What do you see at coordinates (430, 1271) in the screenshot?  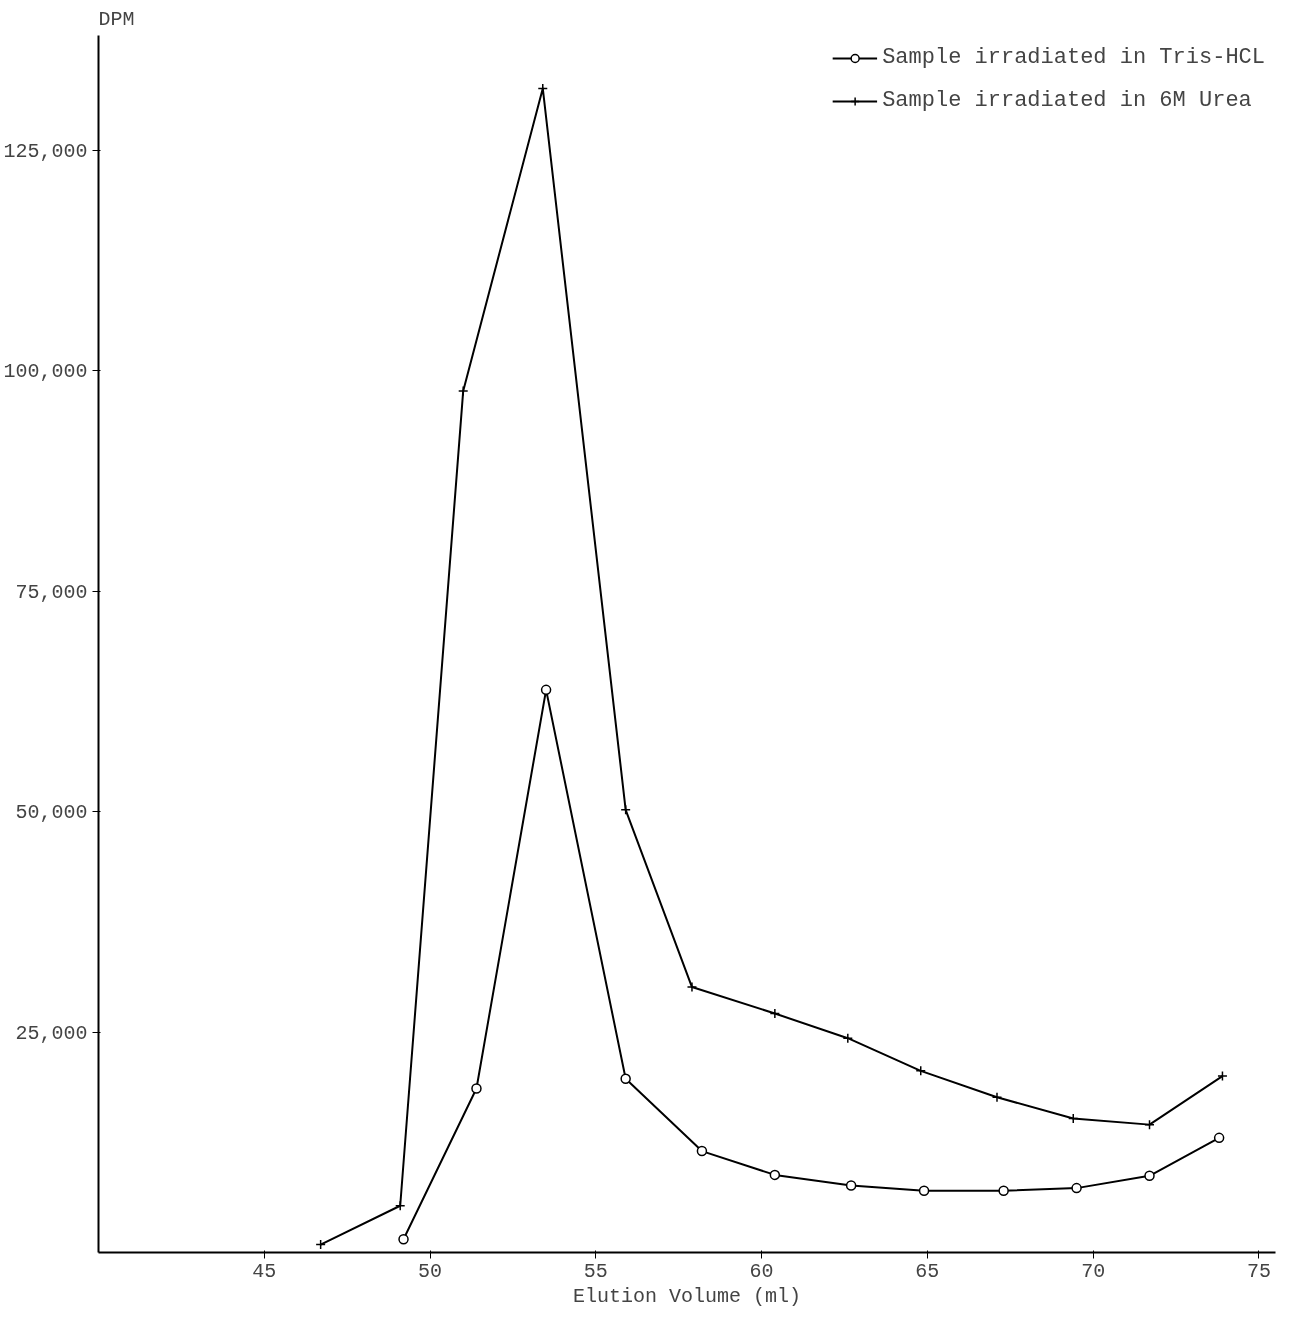 I see `x-tick-label: 50` at bounding box center [430, 1271].